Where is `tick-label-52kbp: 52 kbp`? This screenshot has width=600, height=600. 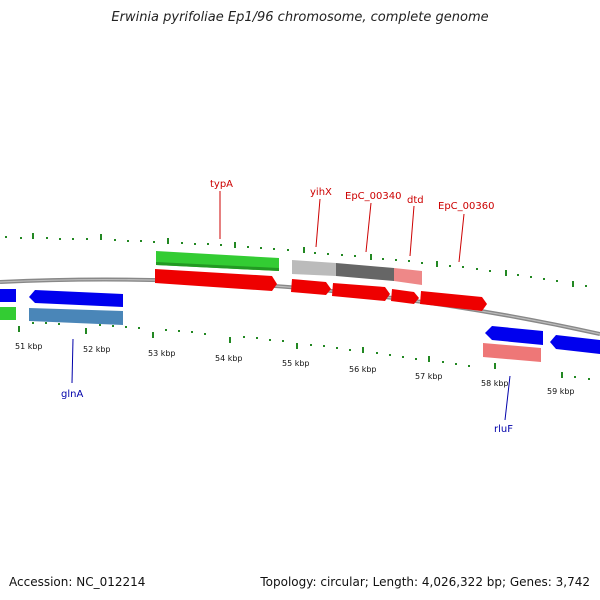 tick-label-52kbp: 52 kbp is located at coordinates (97, 349).